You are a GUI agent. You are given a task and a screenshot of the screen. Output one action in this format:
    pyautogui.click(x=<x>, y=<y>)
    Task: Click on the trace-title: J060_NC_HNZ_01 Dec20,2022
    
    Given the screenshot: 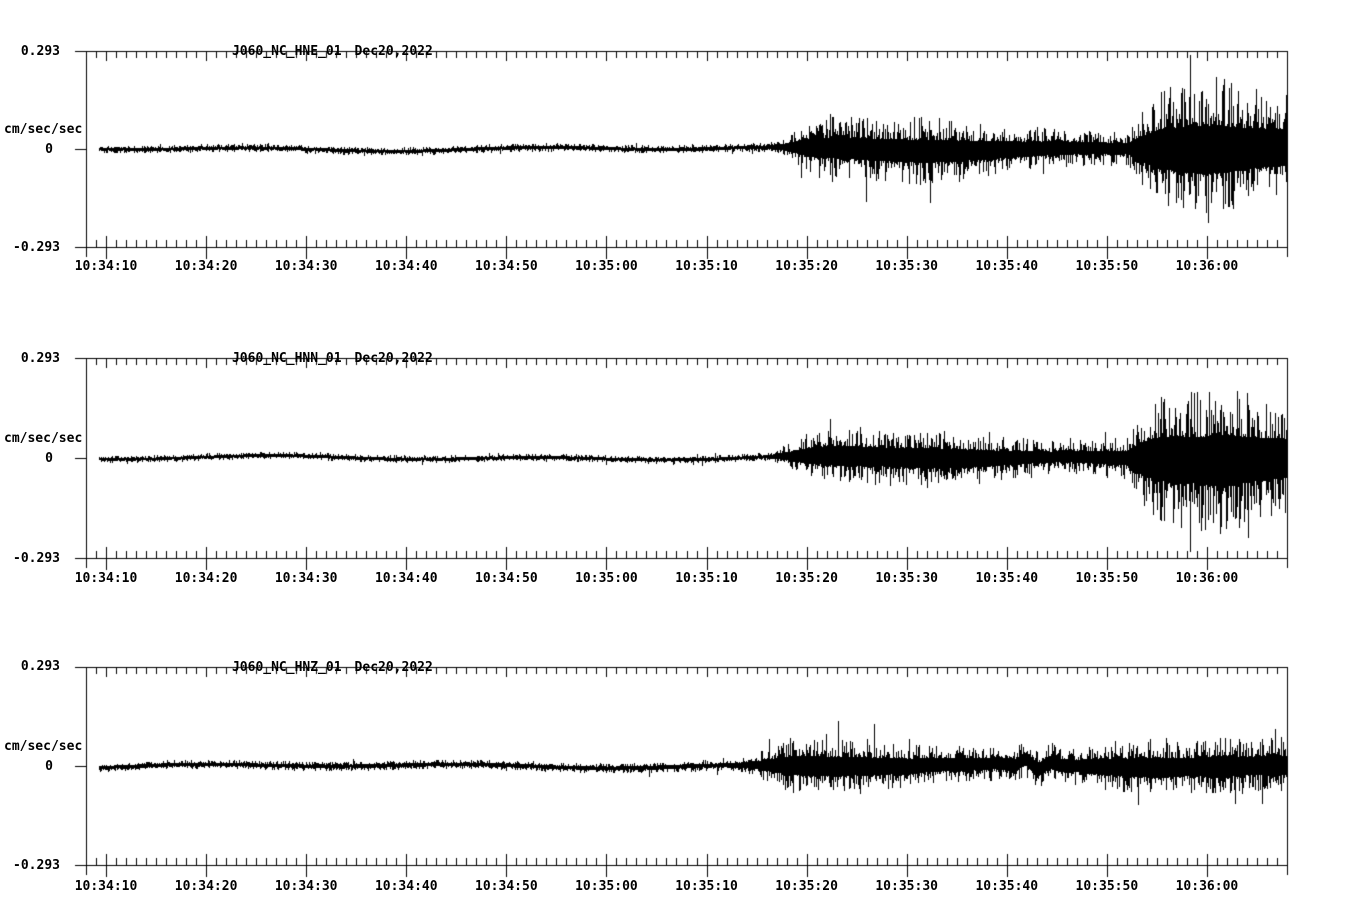 What is the action you would take?
    pyautogui.click(x=309, y=667)
    